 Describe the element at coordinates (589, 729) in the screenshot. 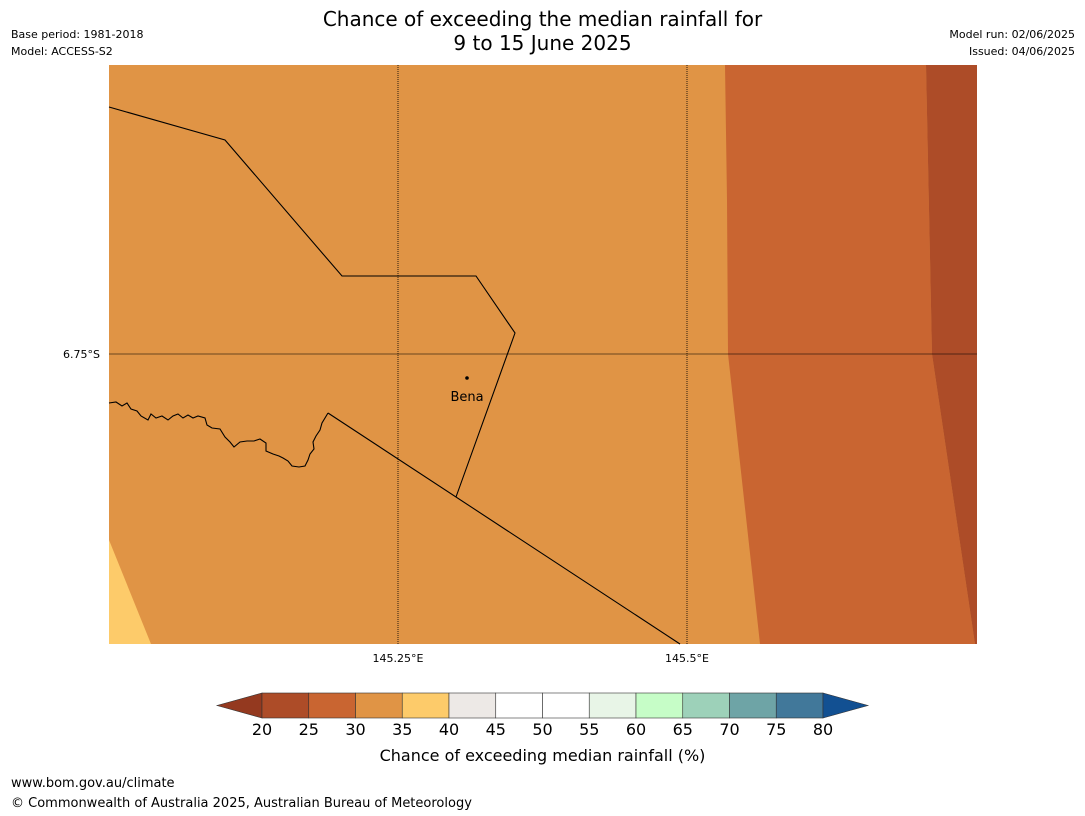

I see `colorbar-tick-label: 55` at that location.